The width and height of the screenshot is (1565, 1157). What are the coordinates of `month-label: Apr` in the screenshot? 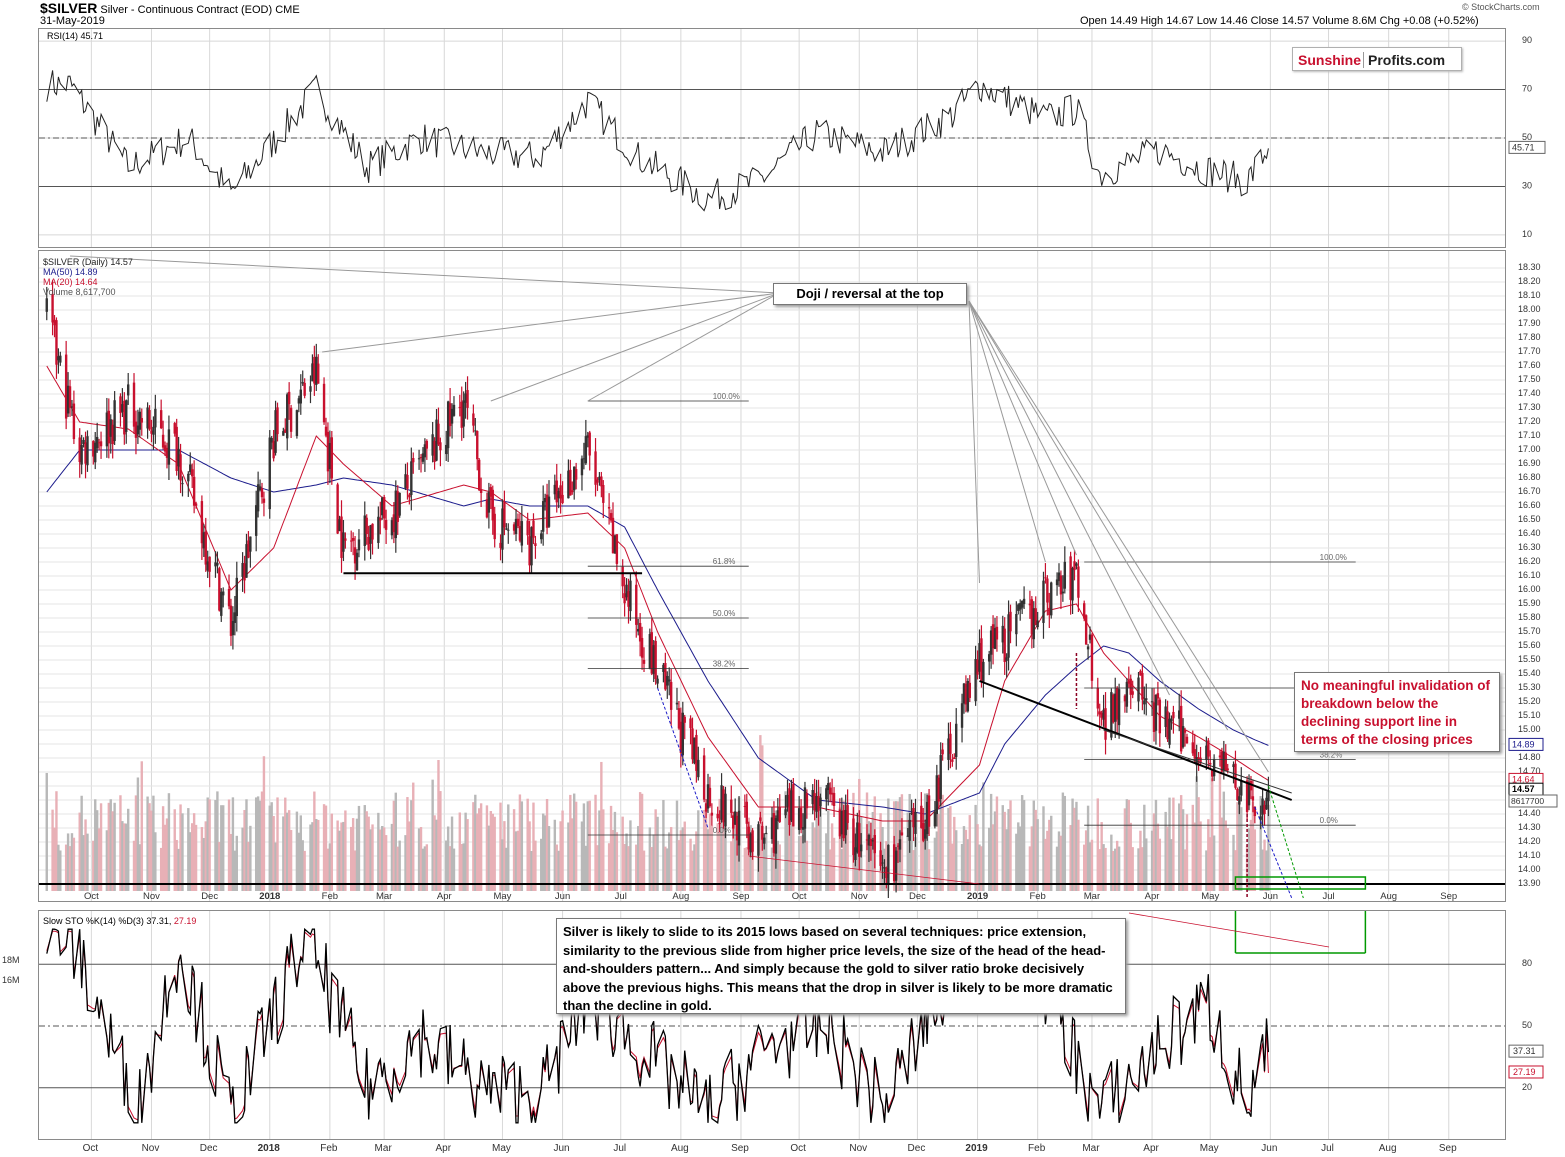 It's located at (1151, 1148).